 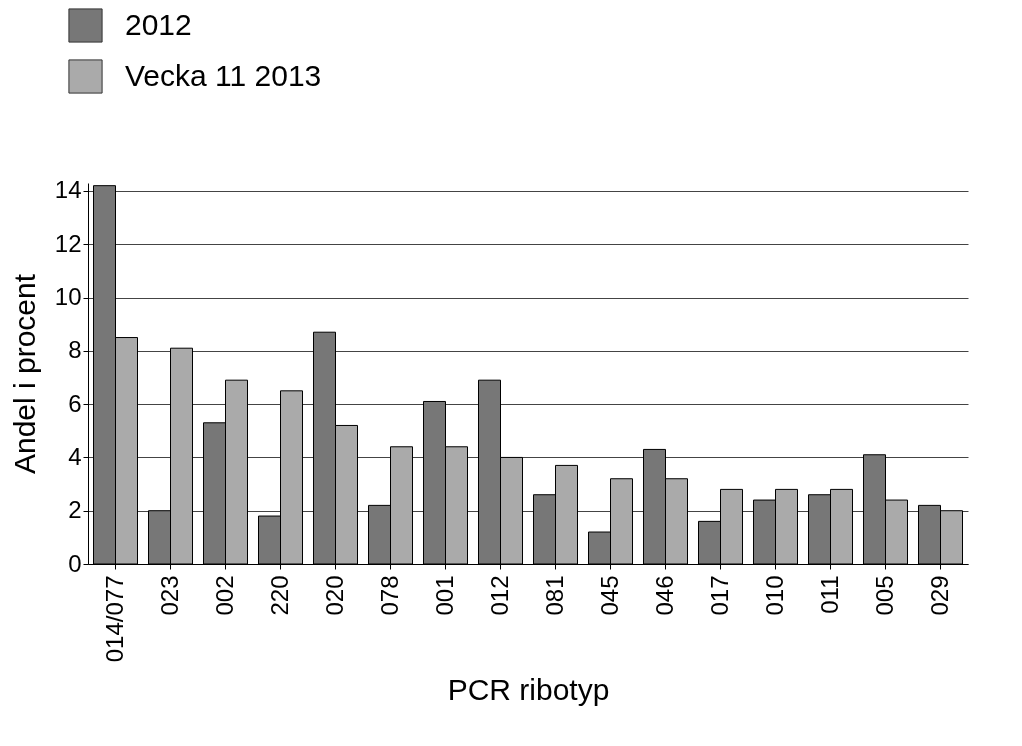 I want to click on x-tick-label: 023, so click(x=169, y=595).